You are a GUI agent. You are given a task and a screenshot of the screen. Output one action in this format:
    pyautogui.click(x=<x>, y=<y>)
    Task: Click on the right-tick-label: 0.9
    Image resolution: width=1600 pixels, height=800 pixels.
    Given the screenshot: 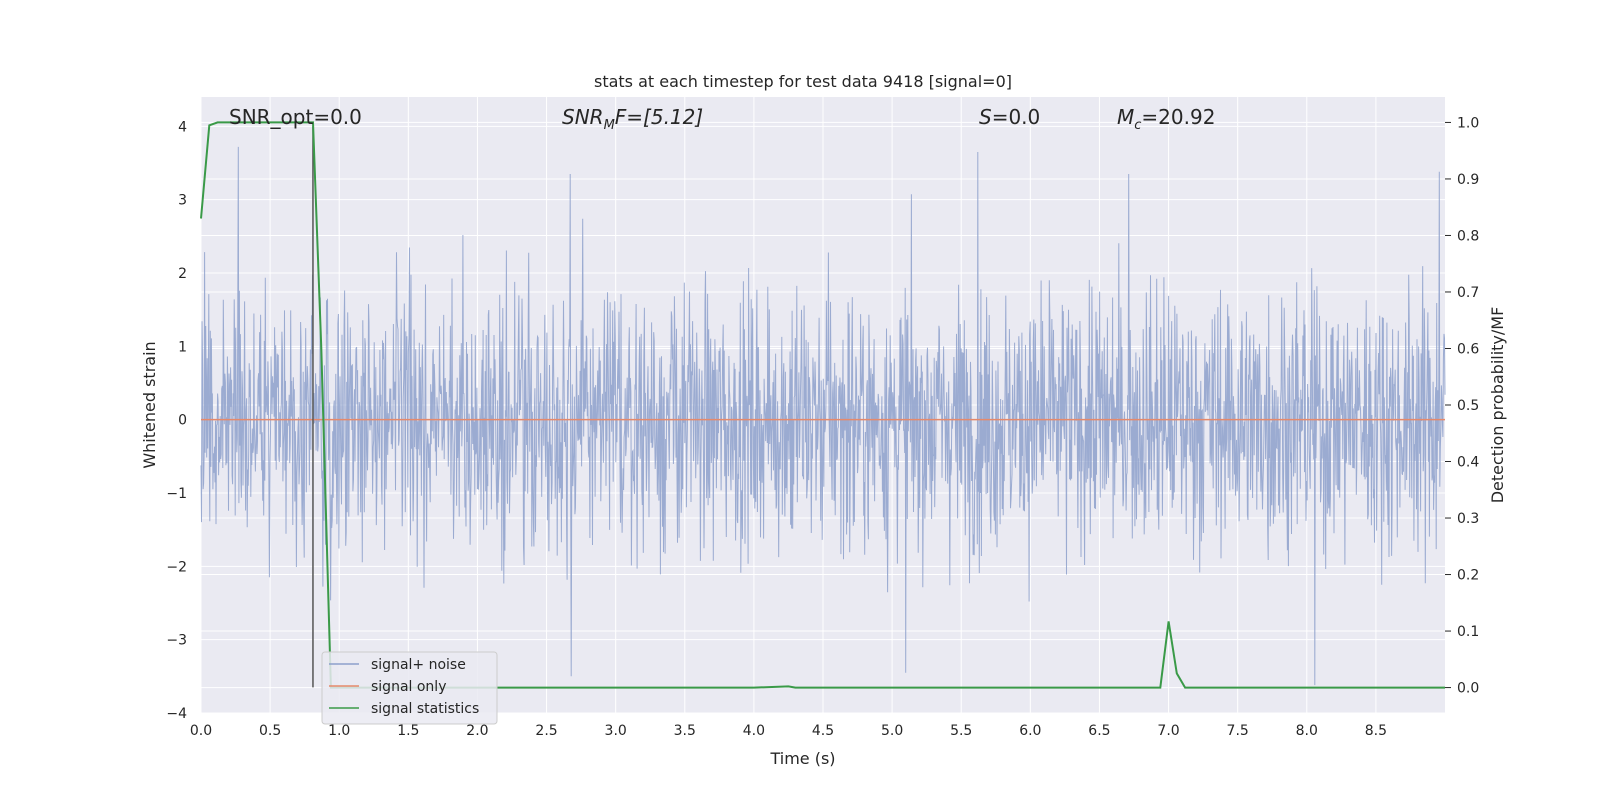 What is the action you would take?
    pyautogui.click(x=1468, y=180)
    